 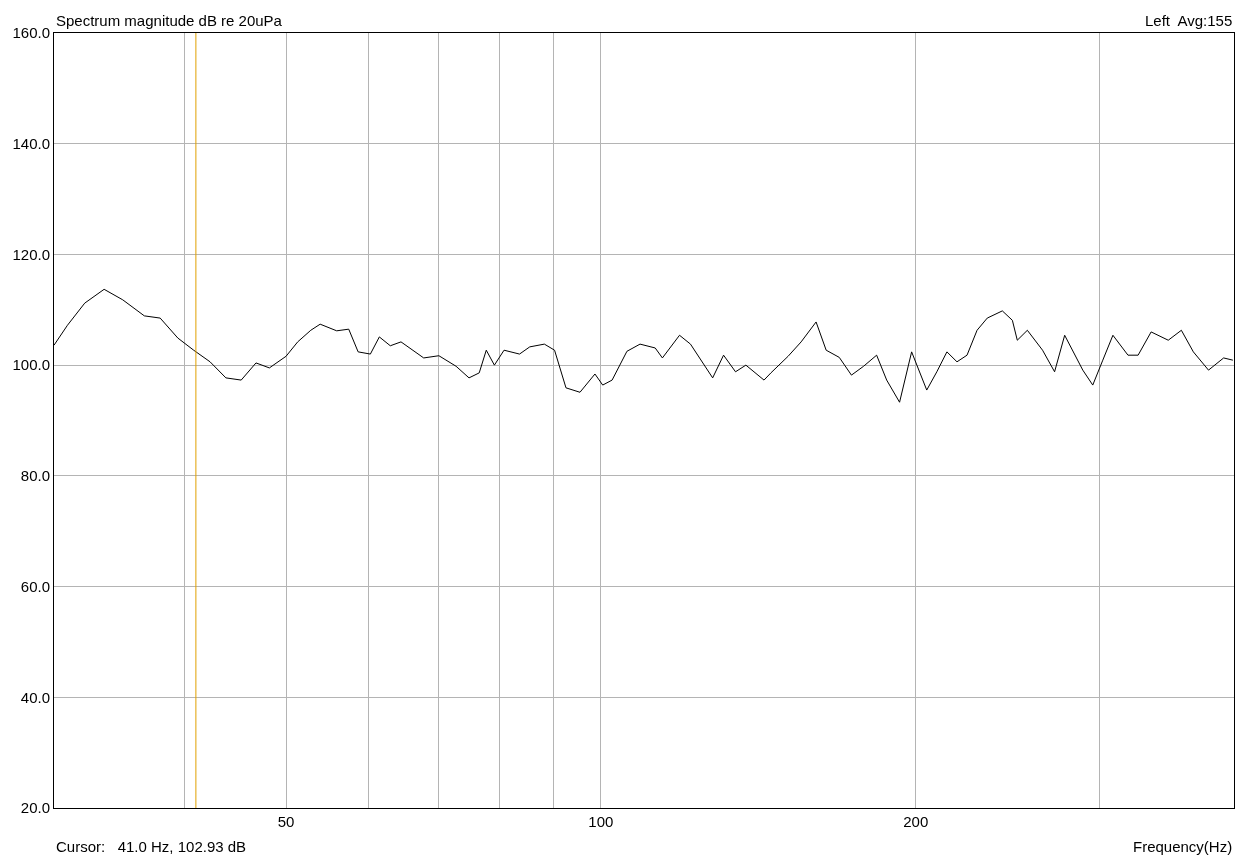 I want to click on chart-title: Spectrum magnitude dB re 20uPa, so click(x=169, y=20).